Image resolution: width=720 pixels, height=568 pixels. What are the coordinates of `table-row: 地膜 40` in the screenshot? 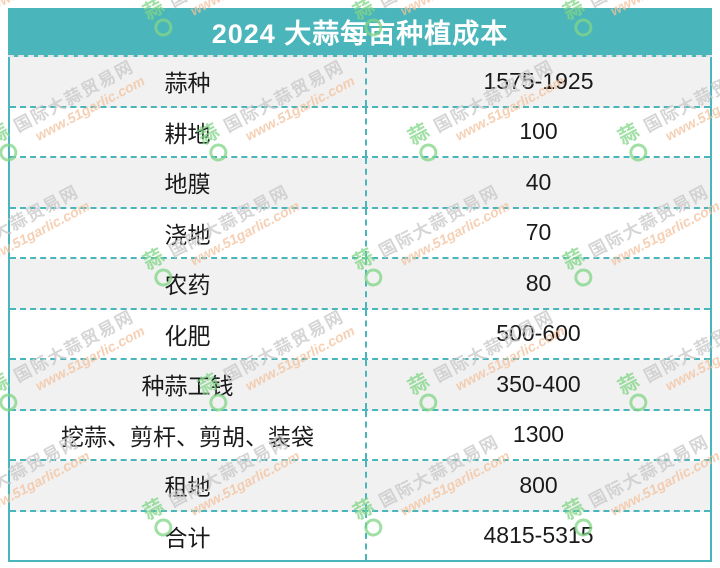 It's located at (360, 183).